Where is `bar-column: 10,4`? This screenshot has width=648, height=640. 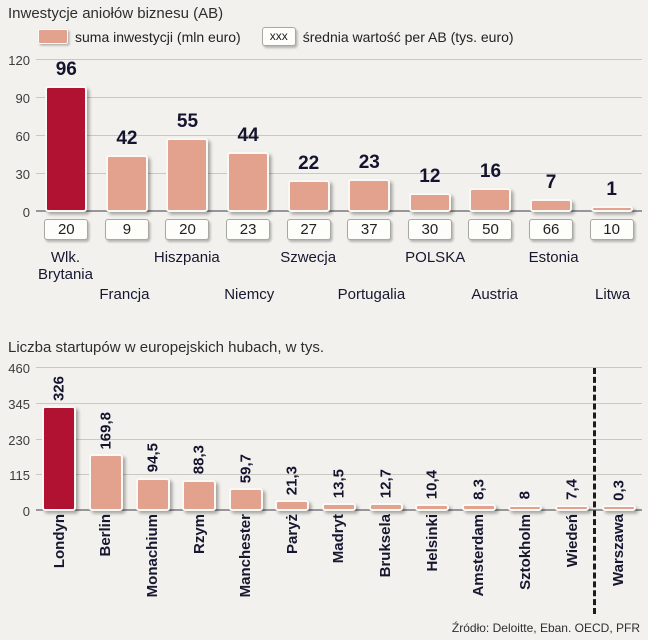
bar-column: 10,4 is located at coordinates (432, 439).